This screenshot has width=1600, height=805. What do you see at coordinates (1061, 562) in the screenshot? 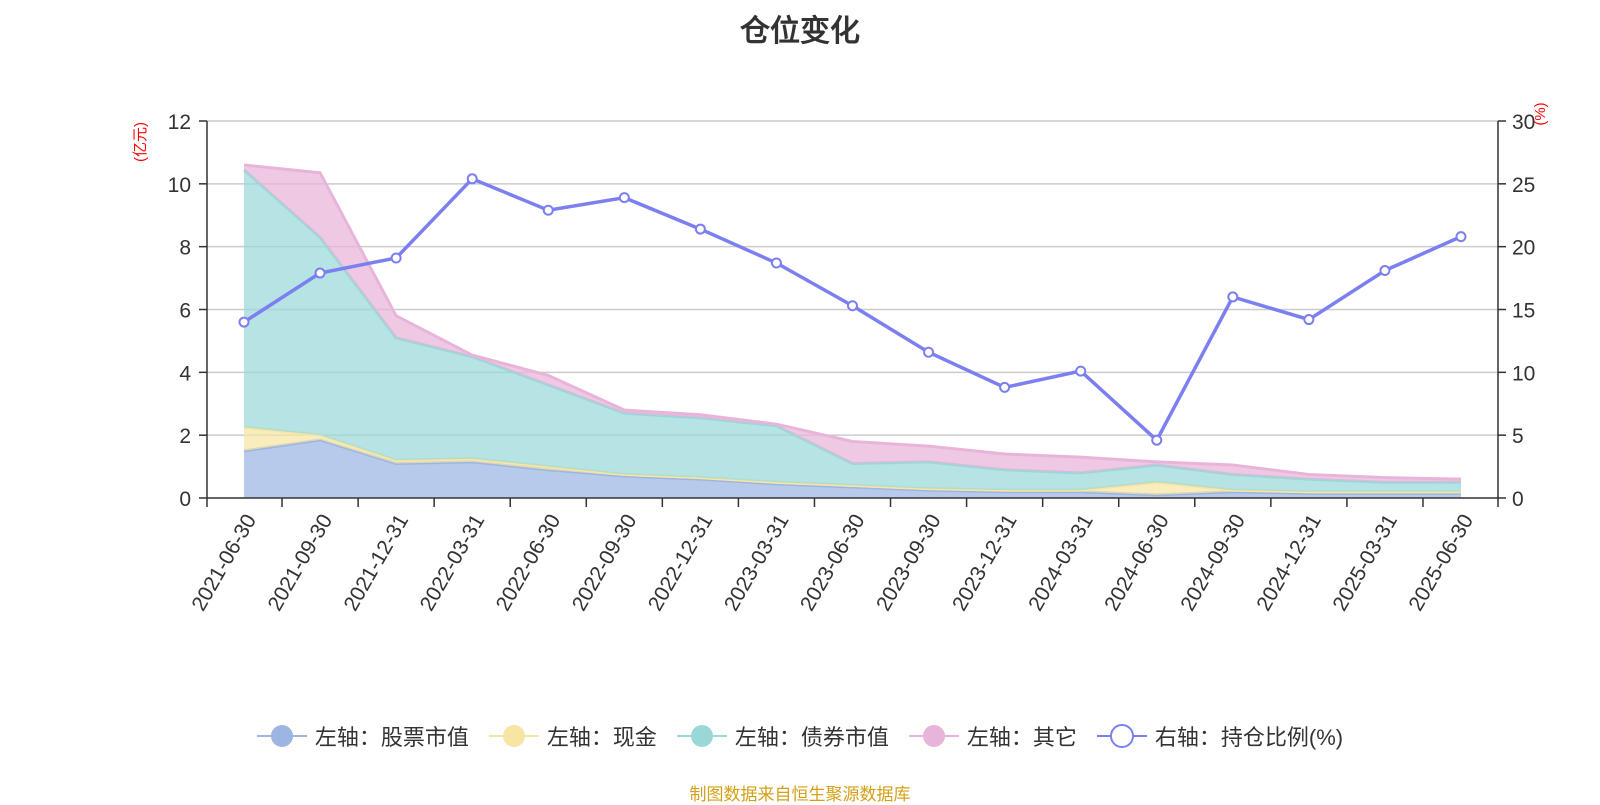
I see `x-axis-tick-label: 2024-03-31` at bounding box center [1061, 562].